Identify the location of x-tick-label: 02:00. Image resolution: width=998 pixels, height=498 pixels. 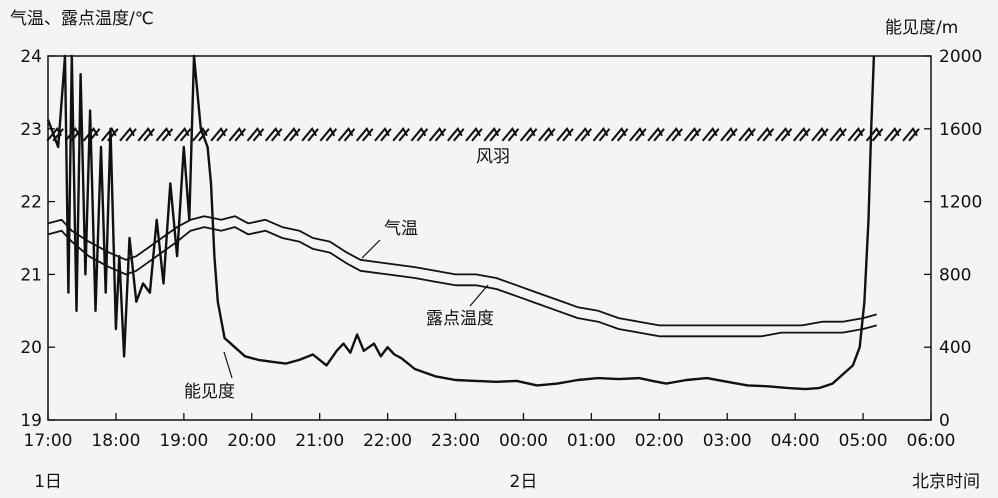
(659, 441).